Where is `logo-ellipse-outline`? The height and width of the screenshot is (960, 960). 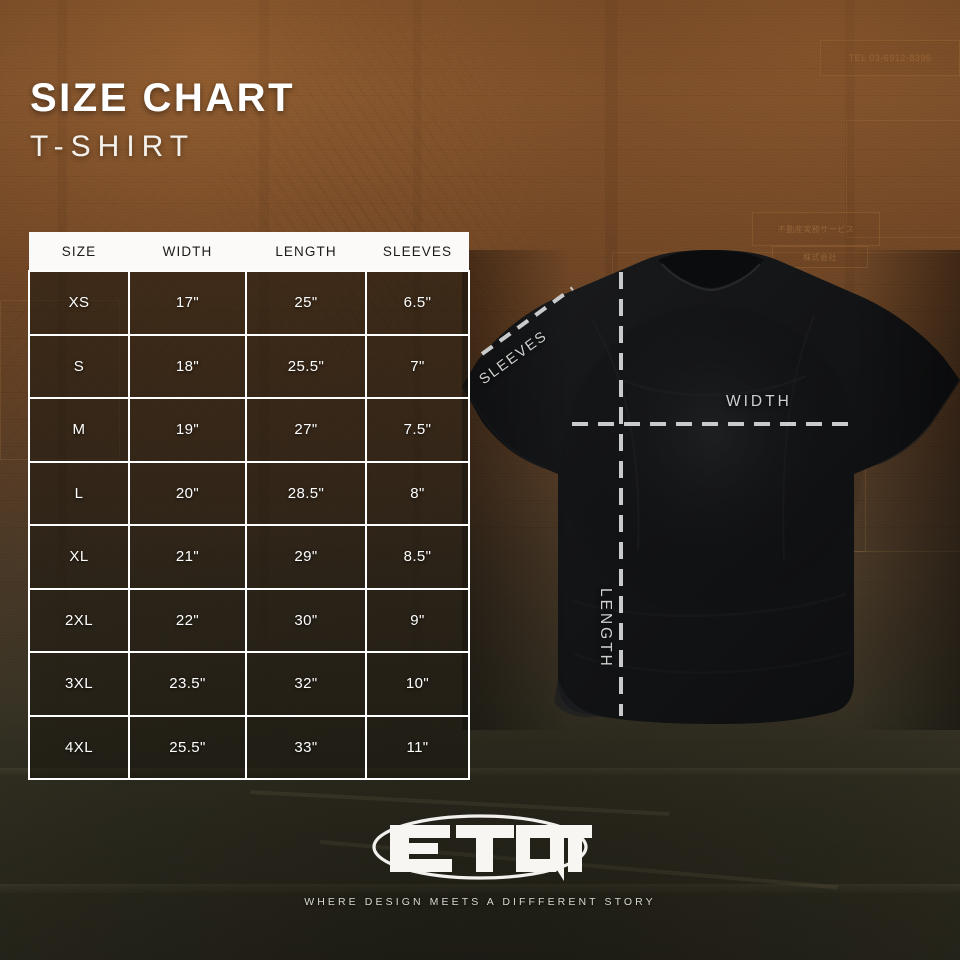 logo-ellipse-outline is located at coordinates (480, 847).